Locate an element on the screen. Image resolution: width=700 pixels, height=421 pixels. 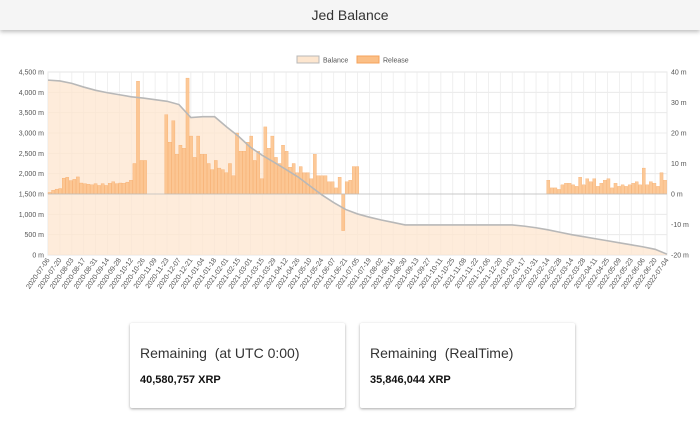
y-right-tick-label: 0 m is located at coordinates (677, 195).